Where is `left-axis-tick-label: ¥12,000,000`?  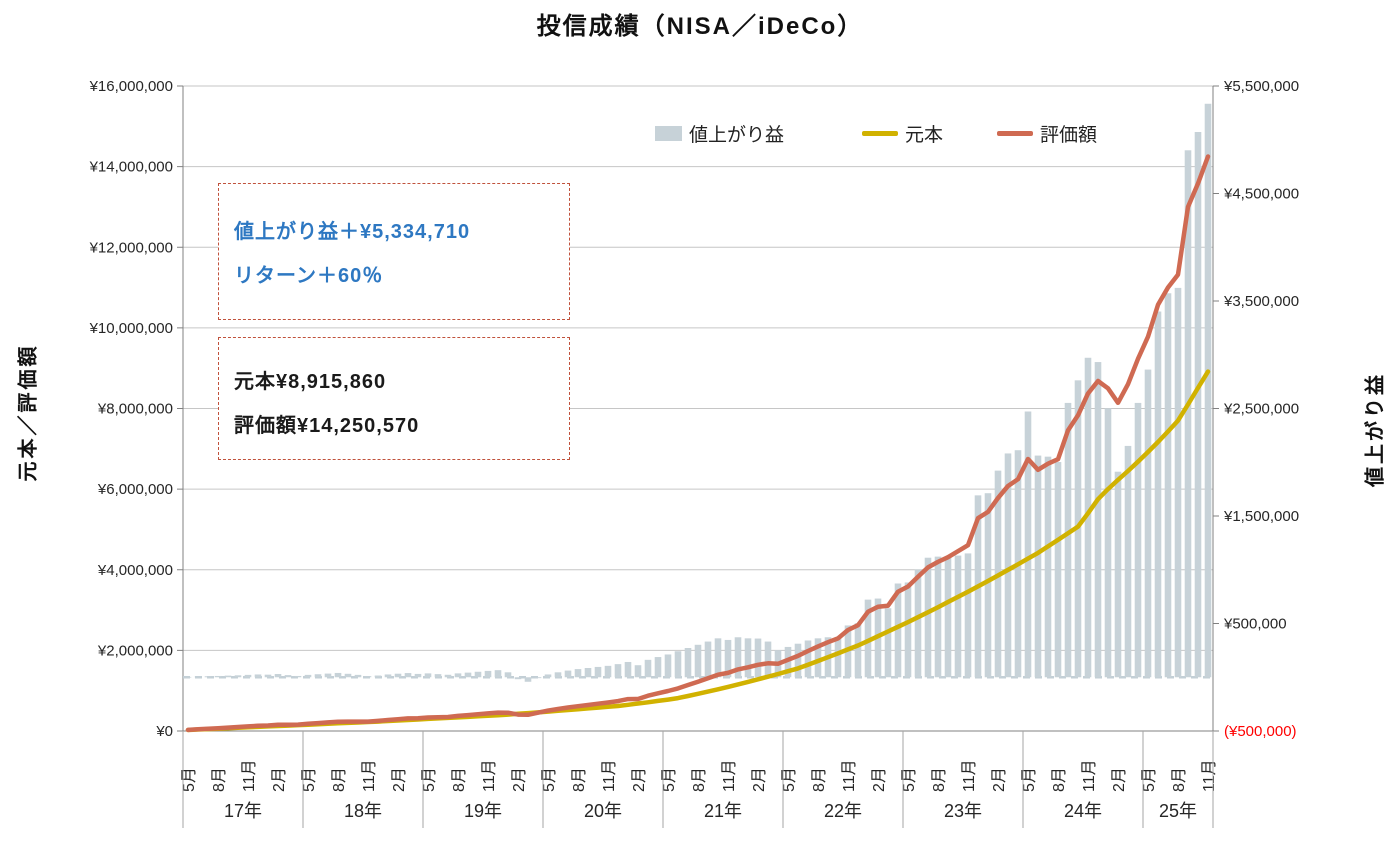 left-axis-tick-label: ¥12,000,000 is located at coordinates (131, 247).